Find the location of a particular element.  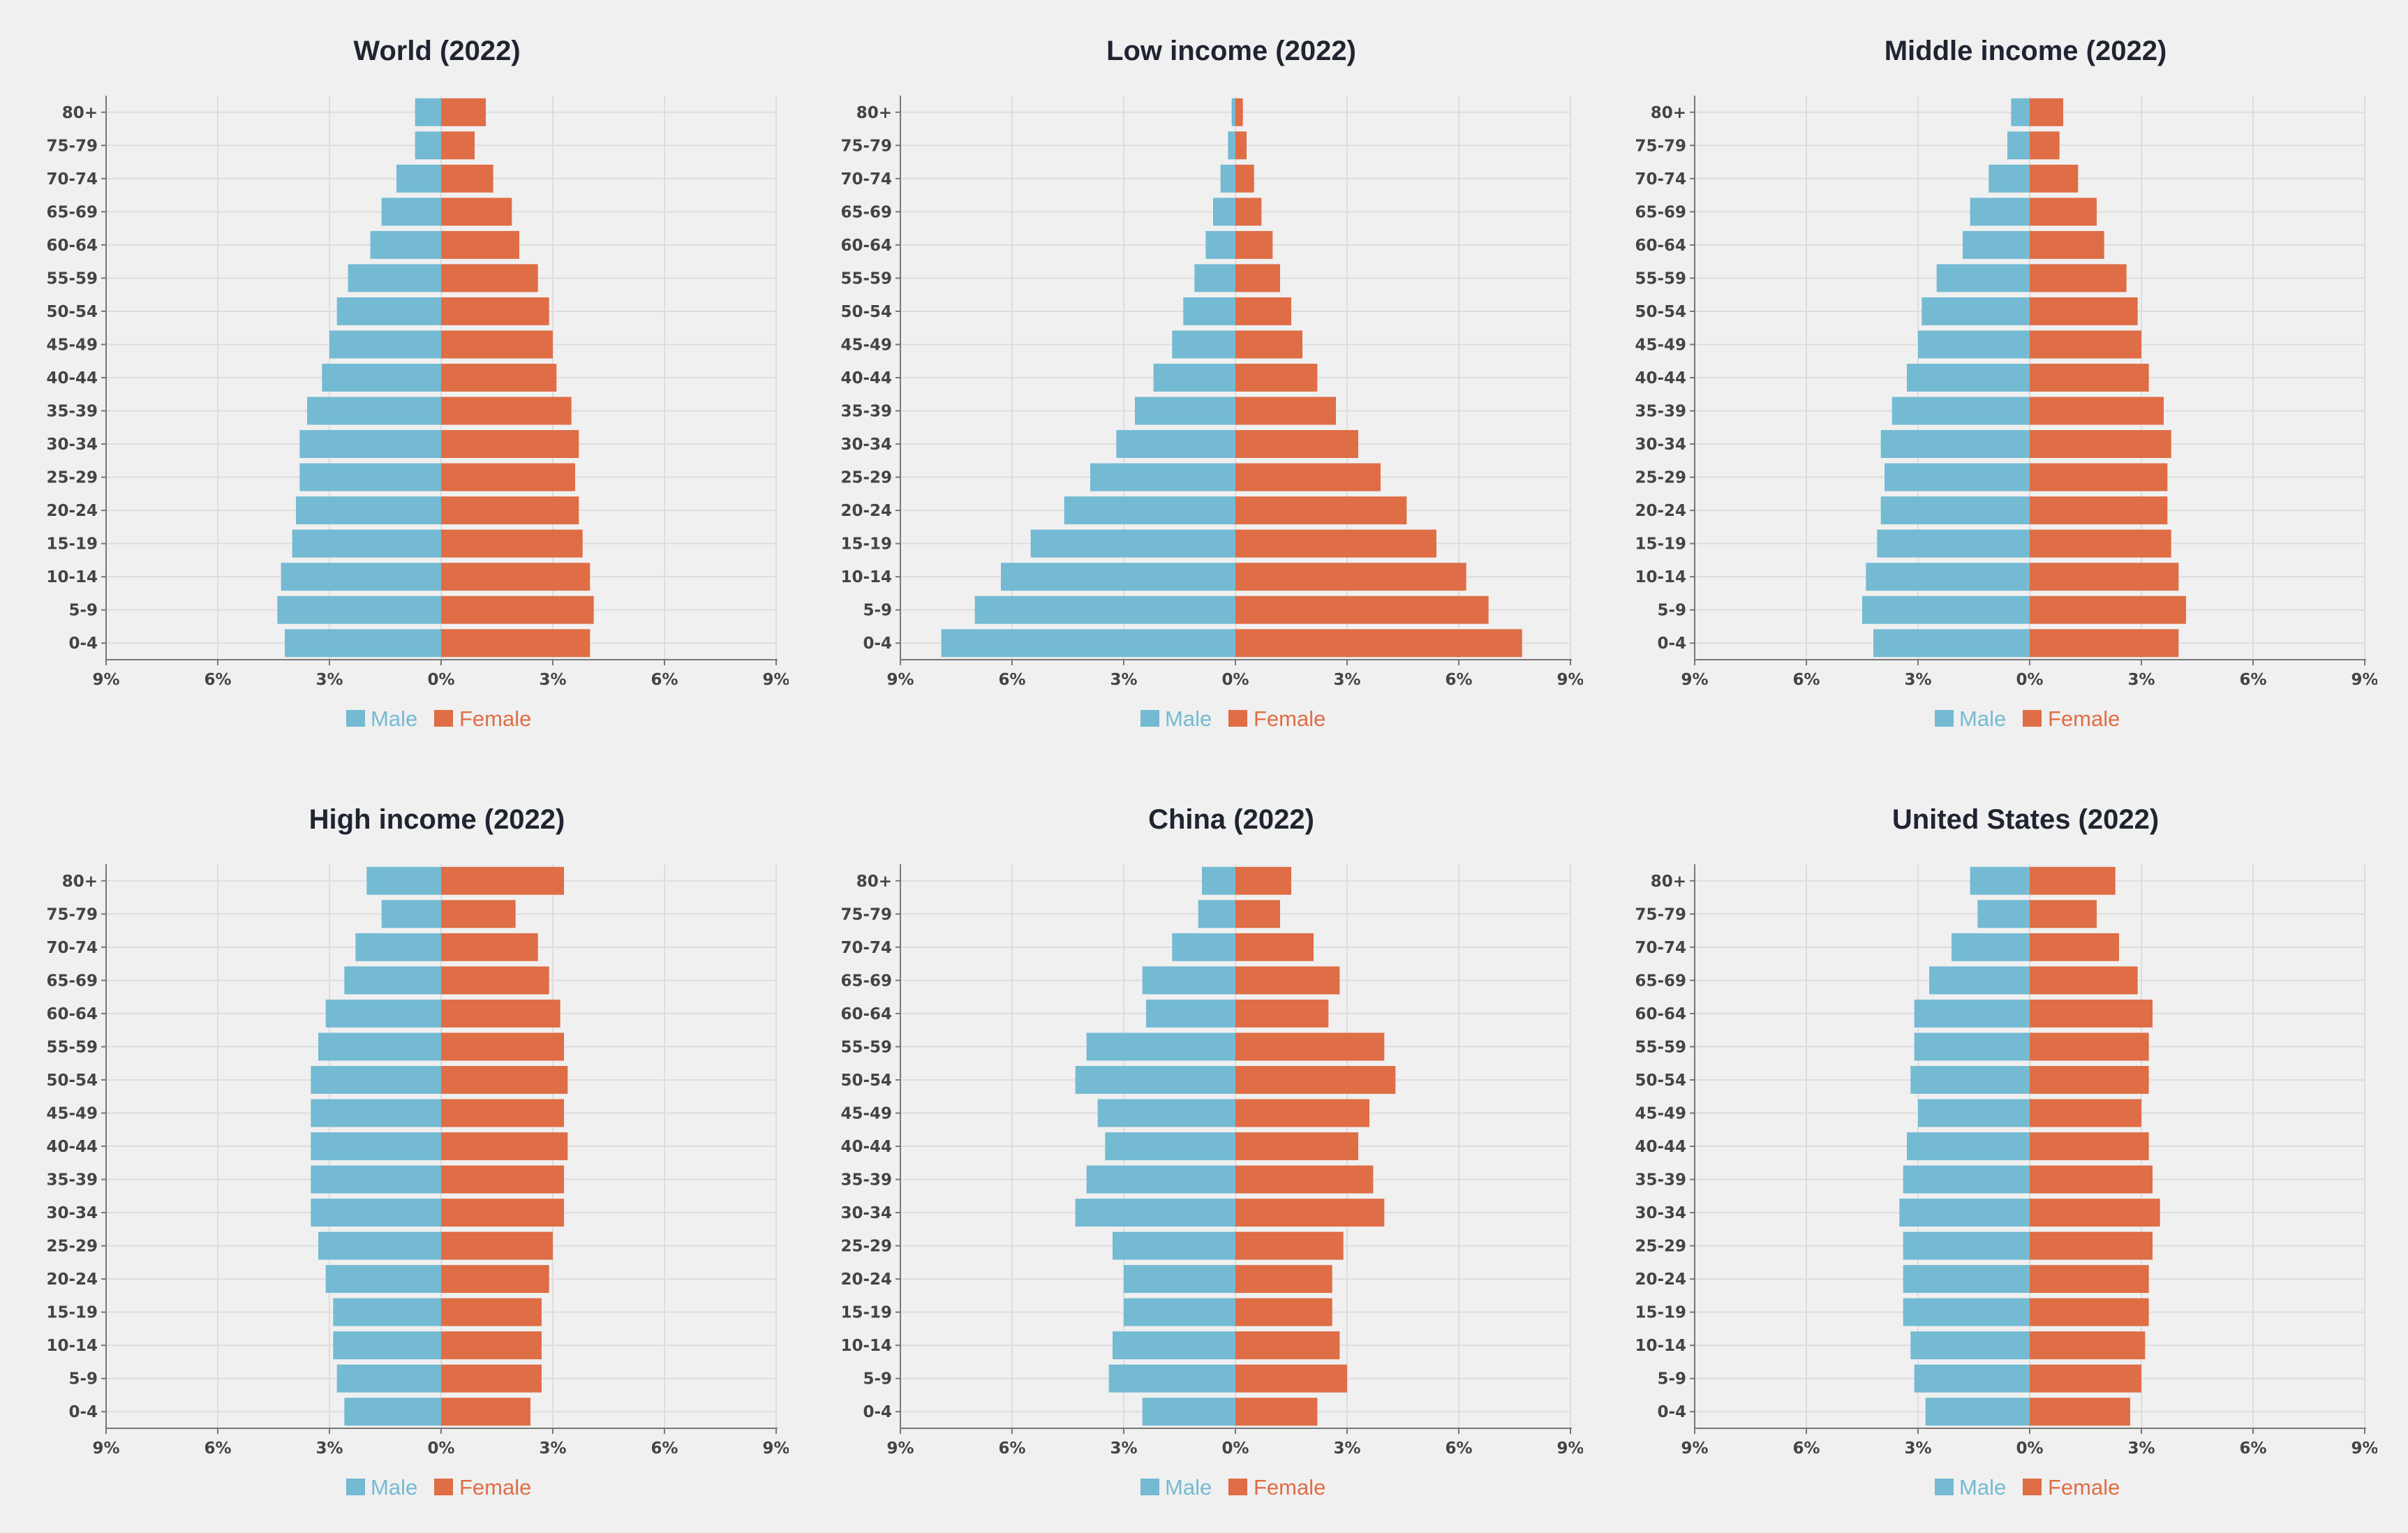

y-tick-label: 30-34 is located at coordinates (866, 1213).